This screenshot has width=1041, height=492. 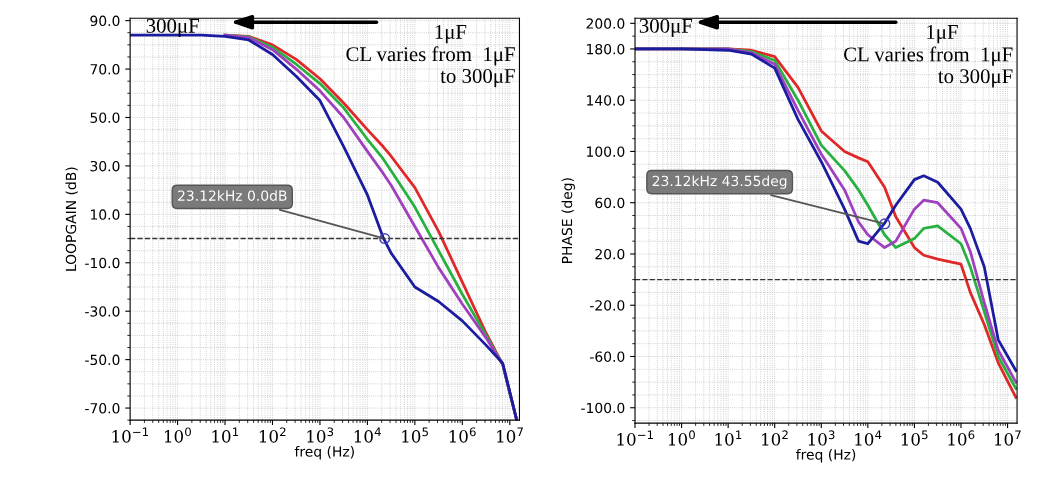 What do you see at coordinates (603, 408) in the screenshot?
I see `y-tick-label: -100.0` at bounding box center [603, 408].